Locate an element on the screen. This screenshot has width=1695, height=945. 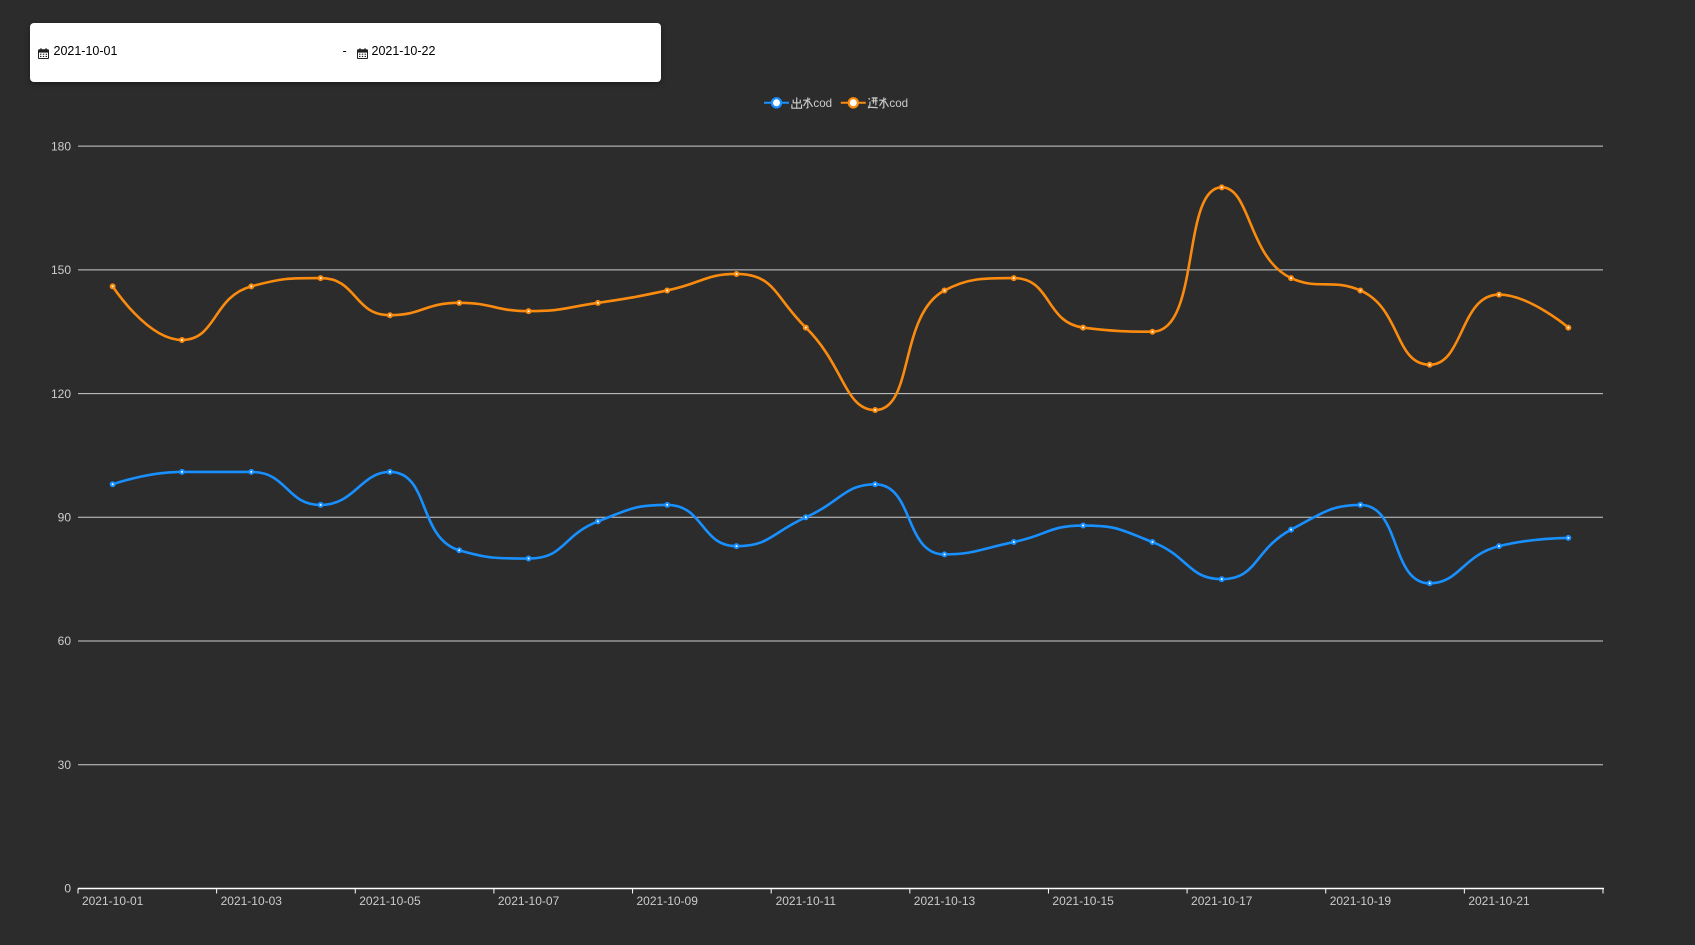
svg-text: 2021-10-21 is located at coordinates (1499, 901).